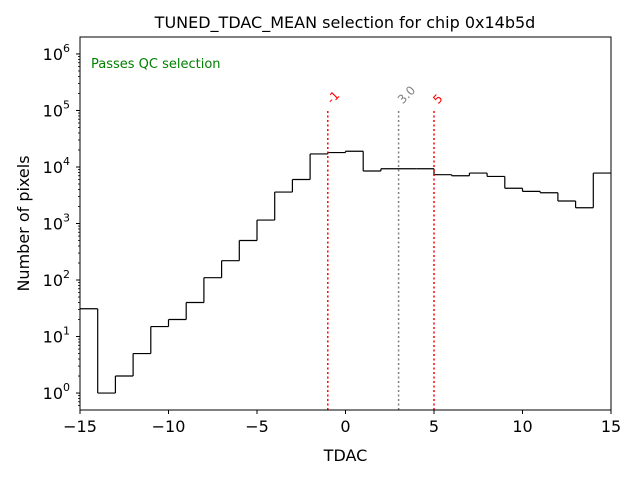 The width and height of the screenshot is (640, 480). Describe the element at coordinates (345, 455) in the screenshot. I see `x-axis-label: TDAC` at that location.